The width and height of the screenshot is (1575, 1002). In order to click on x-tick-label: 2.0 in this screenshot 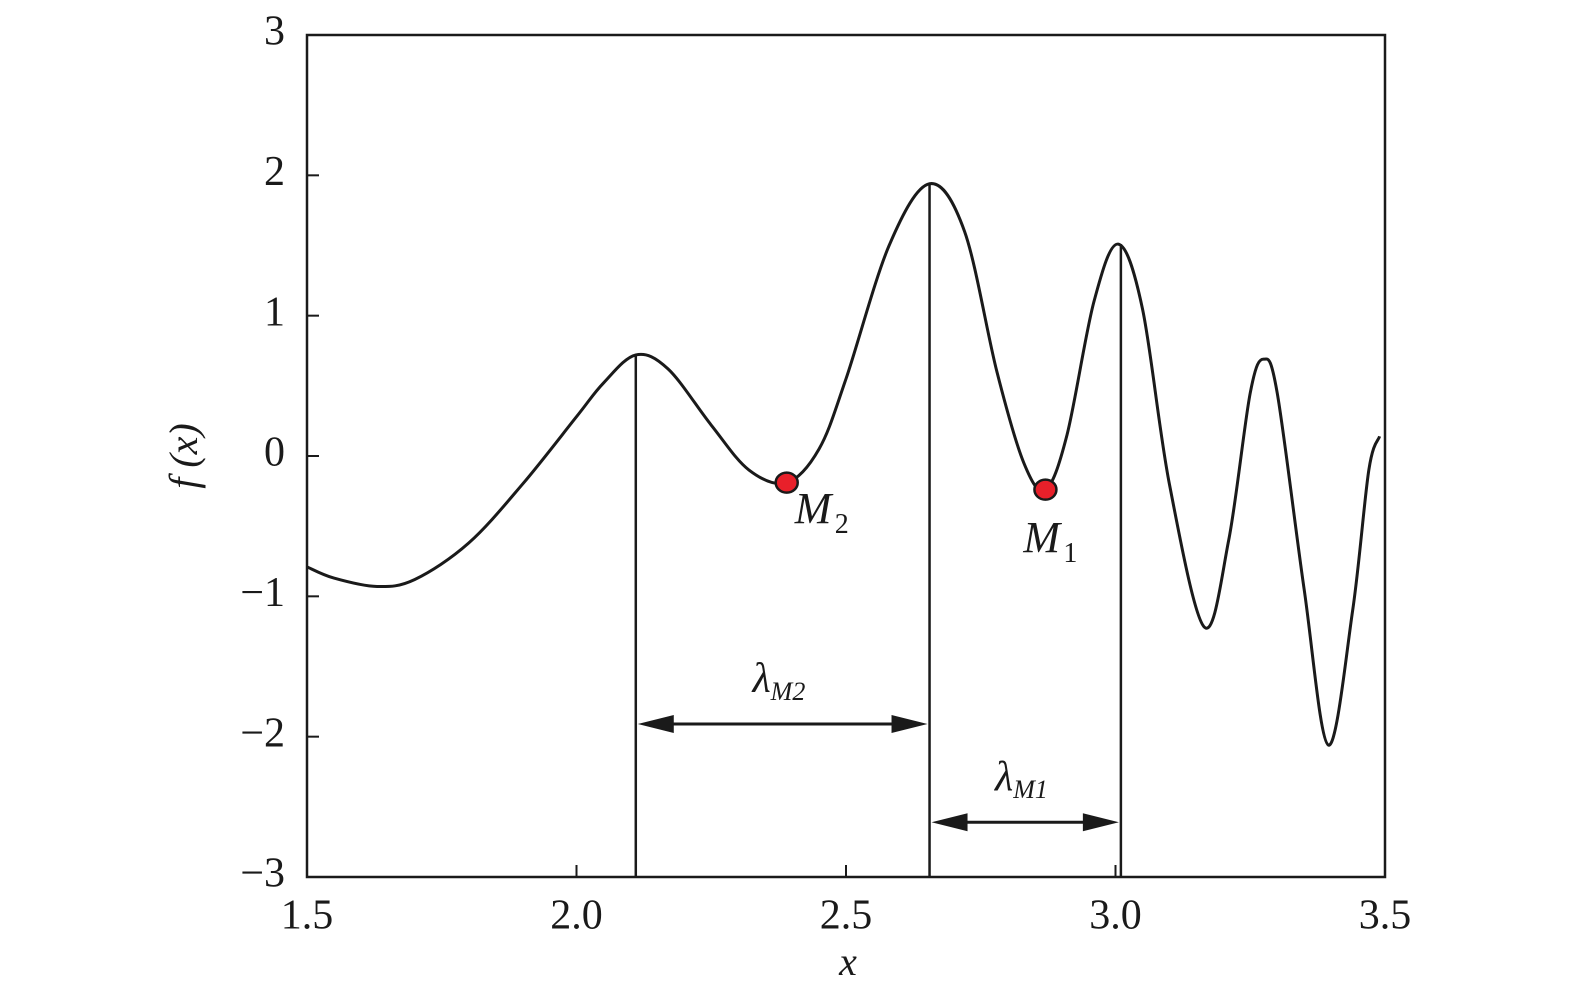, I will do `click(576, 916)`.